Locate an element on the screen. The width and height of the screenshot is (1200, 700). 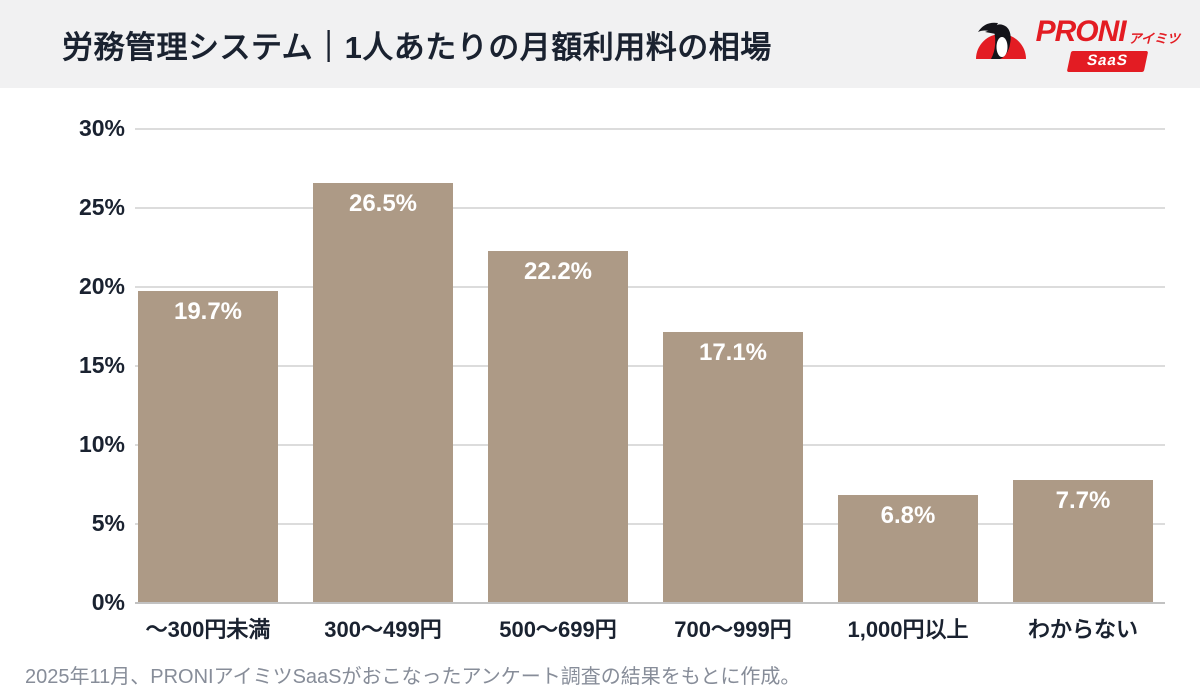
logo-brand-suffix: アイミツ is located at coordinates (1154, 38).